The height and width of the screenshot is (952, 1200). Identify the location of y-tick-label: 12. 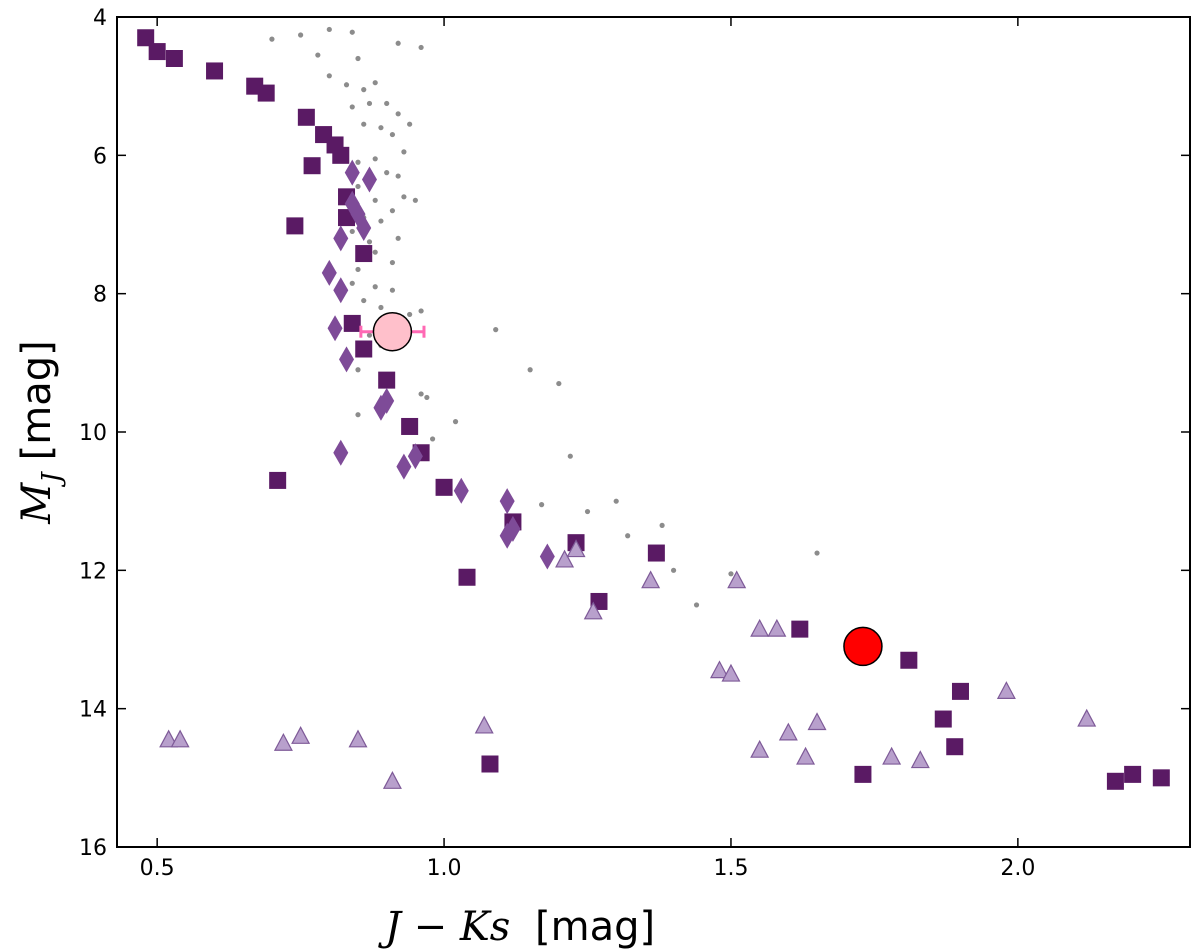
(93, 571).